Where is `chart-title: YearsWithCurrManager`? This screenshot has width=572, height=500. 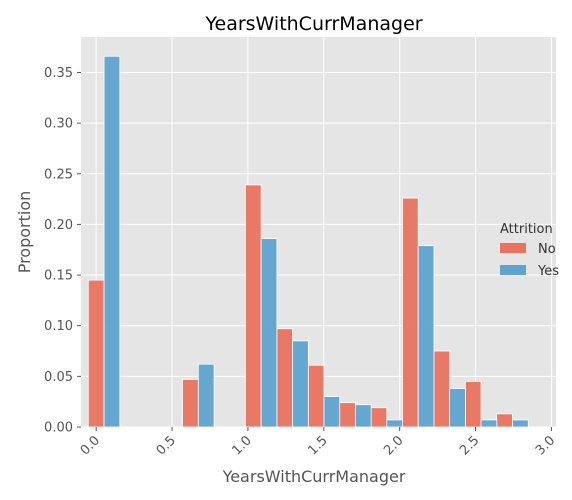 chart-title: YearsWithCurrManager is located at coordinates (313, 24).